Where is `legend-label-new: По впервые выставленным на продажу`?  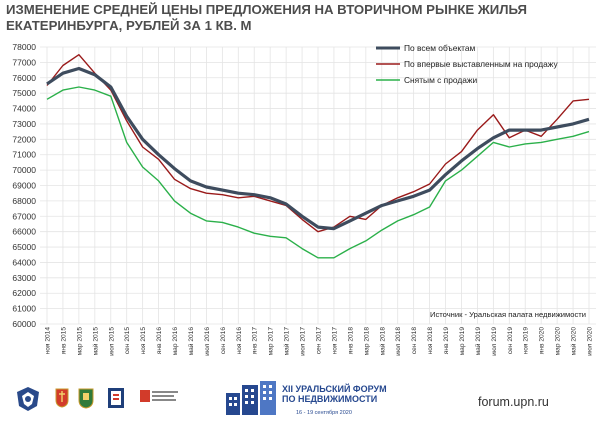 legend-label-new: По впервые выставленным на продажу is located at coordinates (481, 64).